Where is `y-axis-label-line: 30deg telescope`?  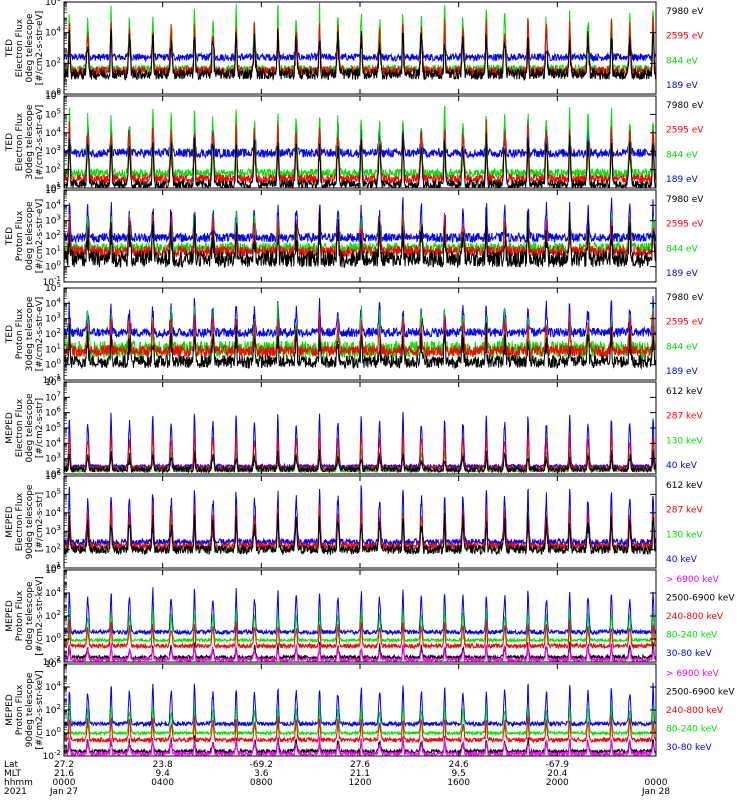
y-axis-label-line: 30deg telescope is located at coordinates (30, 141).